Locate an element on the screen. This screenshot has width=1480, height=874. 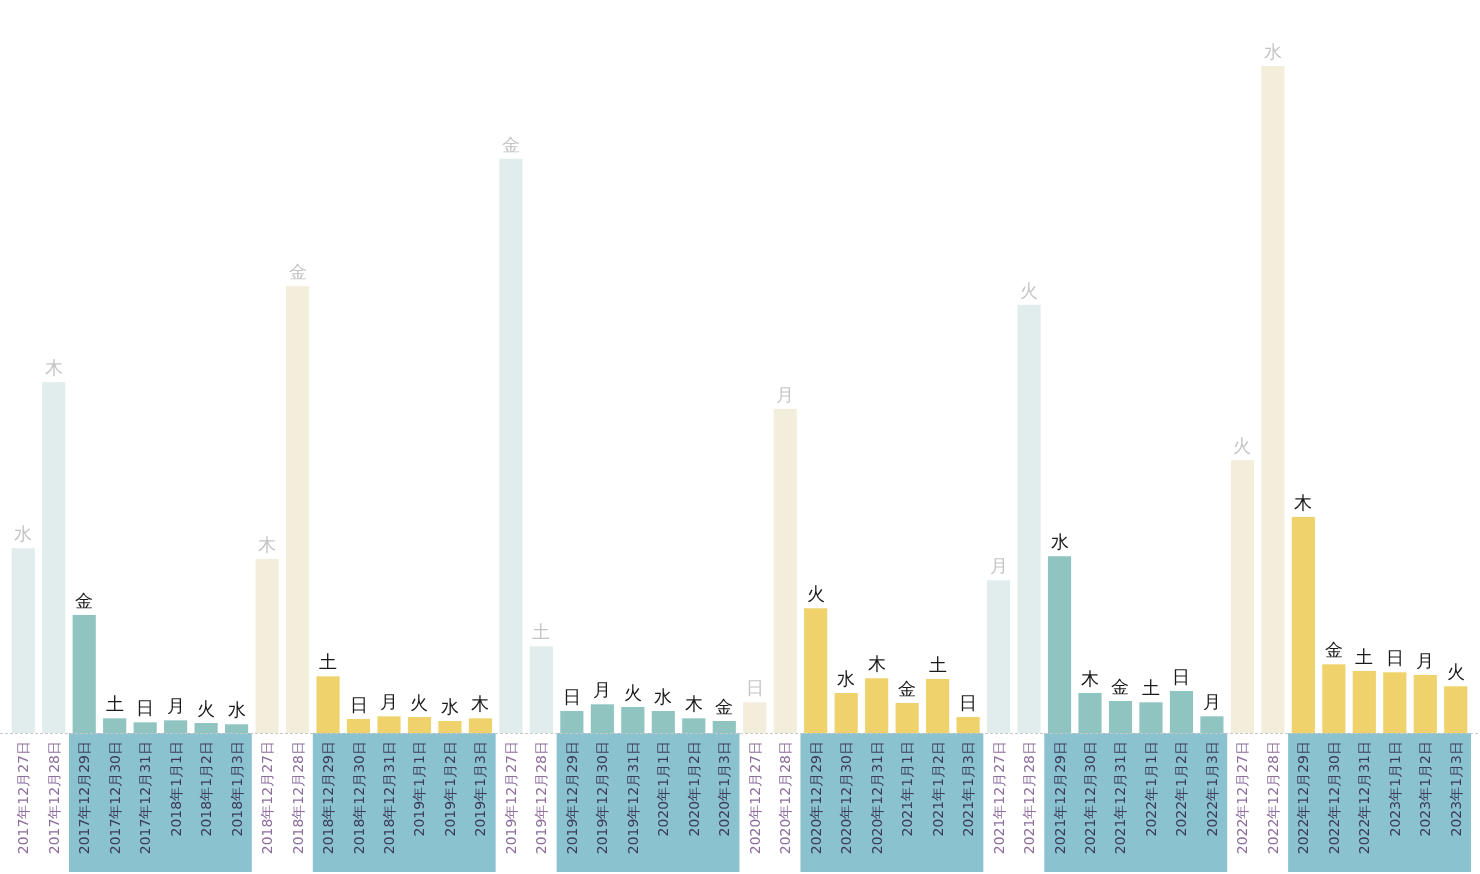
x-tick-label: 2023年1月1日 is located at coordinates (1394, 789).